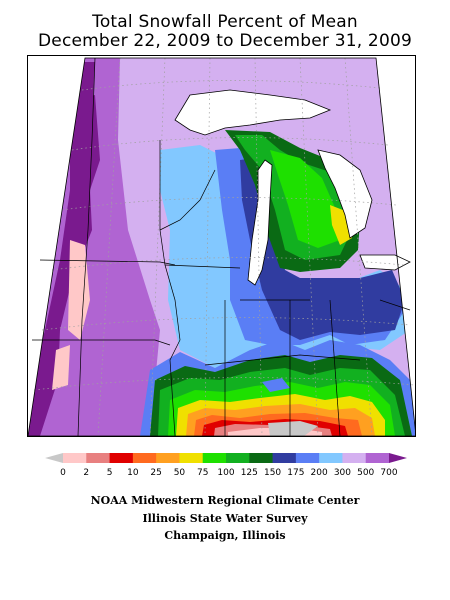  What do you see at coordinates (276, 385) in the screenshot?
I see `zone-175-200-island` at bounding box center [276, 385].